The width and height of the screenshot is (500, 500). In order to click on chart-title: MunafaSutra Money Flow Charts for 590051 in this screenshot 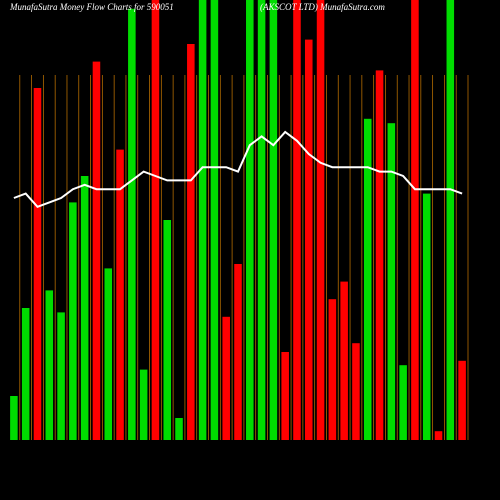, I will do `click(91, 7)`.